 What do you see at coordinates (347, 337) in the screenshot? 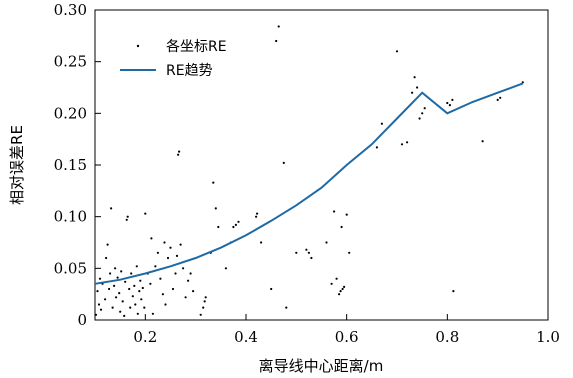
I see `x-tick-label: 0.6` at bounding box center [347, 337].